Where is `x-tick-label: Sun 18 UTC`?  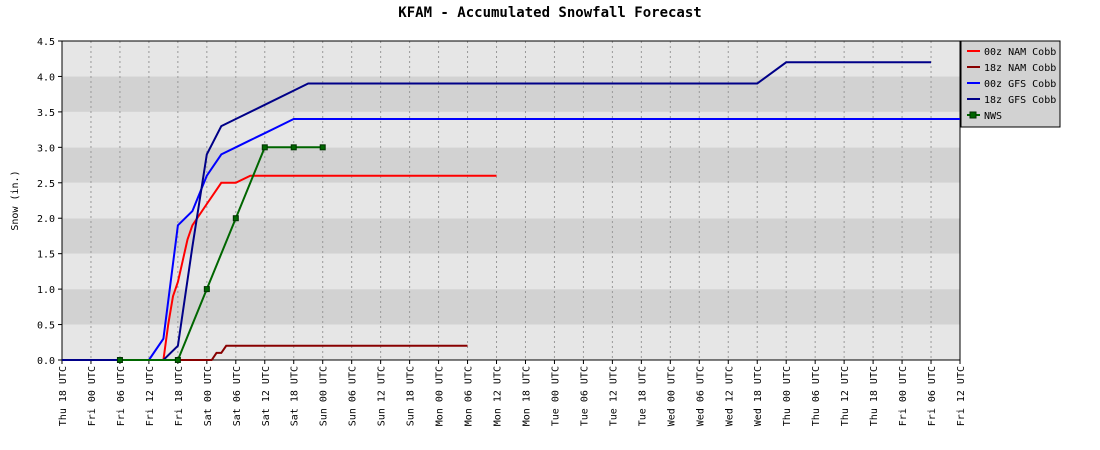 x-tick-label: Sun 18 UTC is located at coordinates (411, 396).